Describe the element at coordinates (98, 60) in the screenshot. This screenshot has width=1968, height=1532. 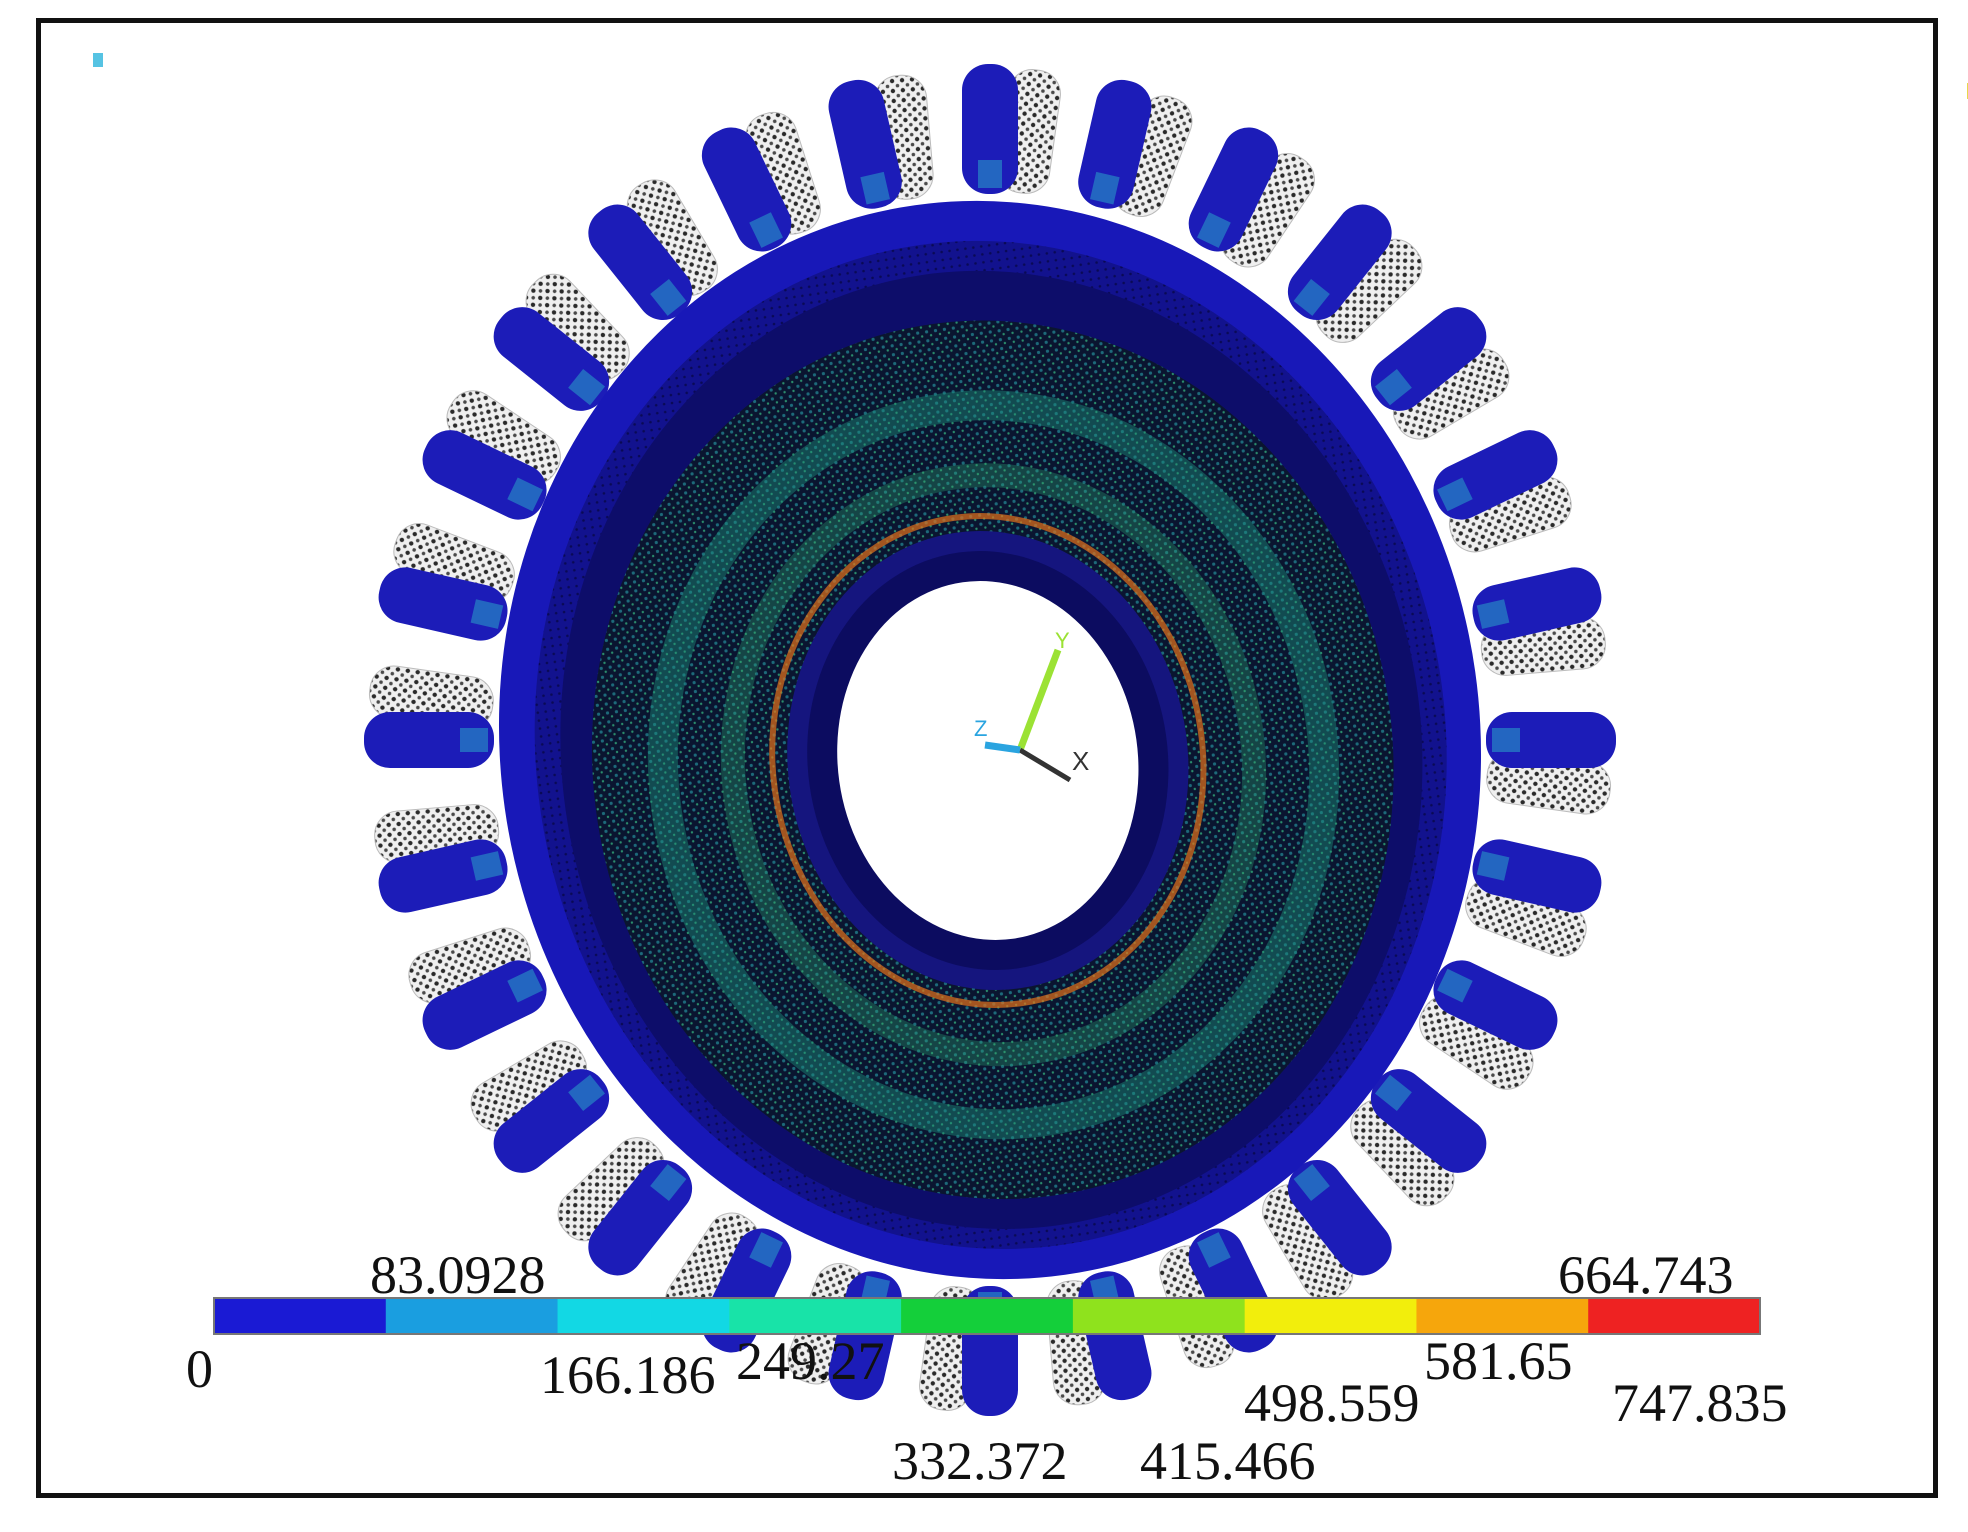
I see `viewport-corner-marker` at that location.